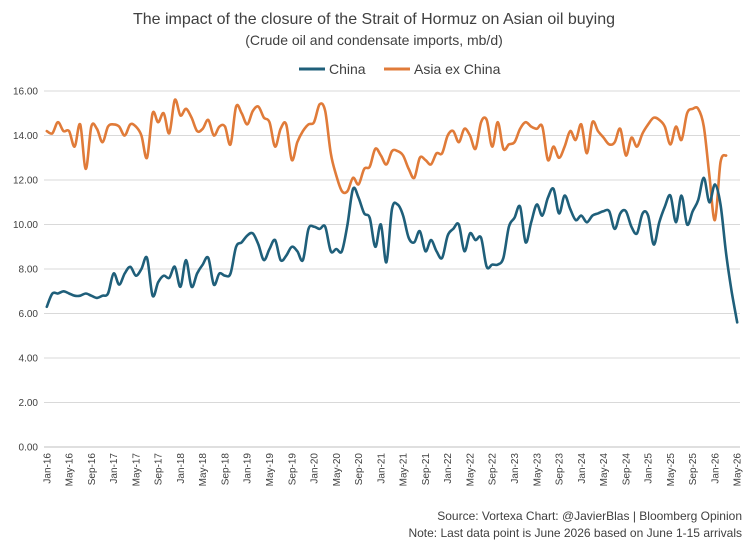 Image resolution: width=748 pixels, height=541 pixels. What do you see at coordinates (29, 403) in the screenshot?
I see `y-tick-label: 2.00` at bounding box center [29, 403].